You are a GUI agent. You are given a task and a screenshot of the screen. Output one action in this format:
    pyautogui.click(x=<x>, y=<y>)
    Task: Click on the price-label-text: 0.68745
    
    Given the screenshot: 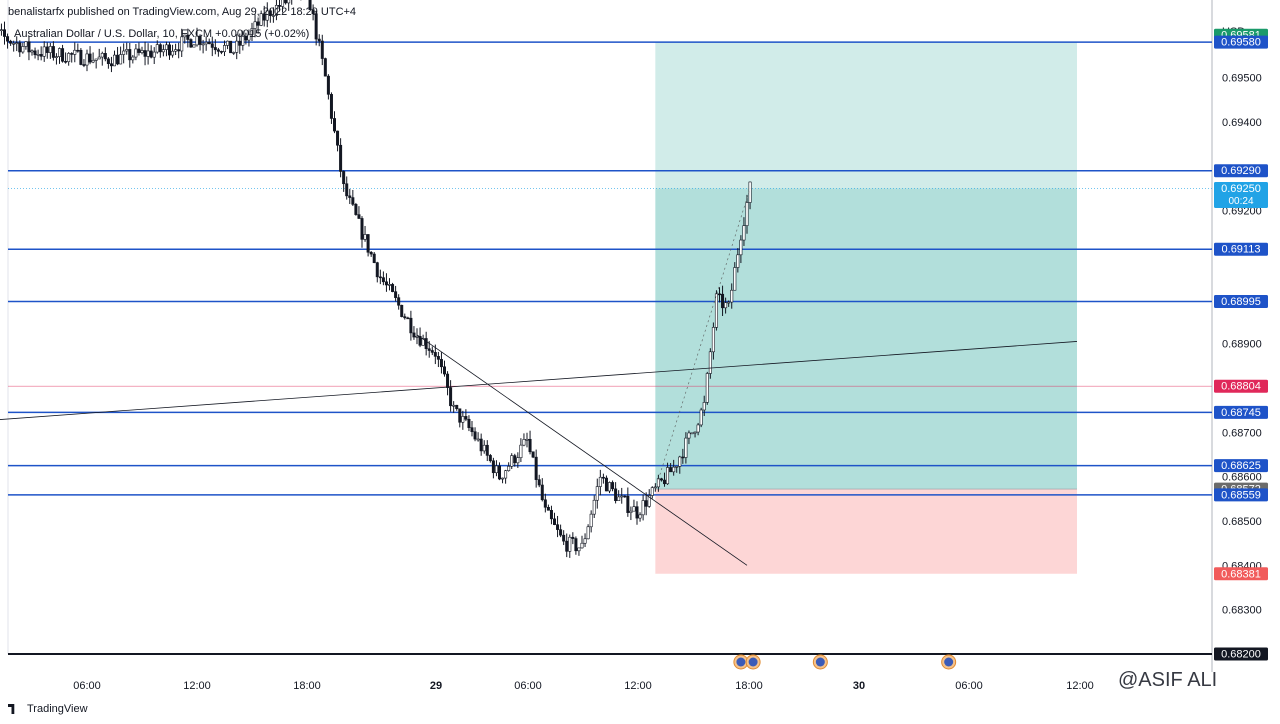 What is the action you would take?
    pyautogui.click(x=1241, y=413)
    